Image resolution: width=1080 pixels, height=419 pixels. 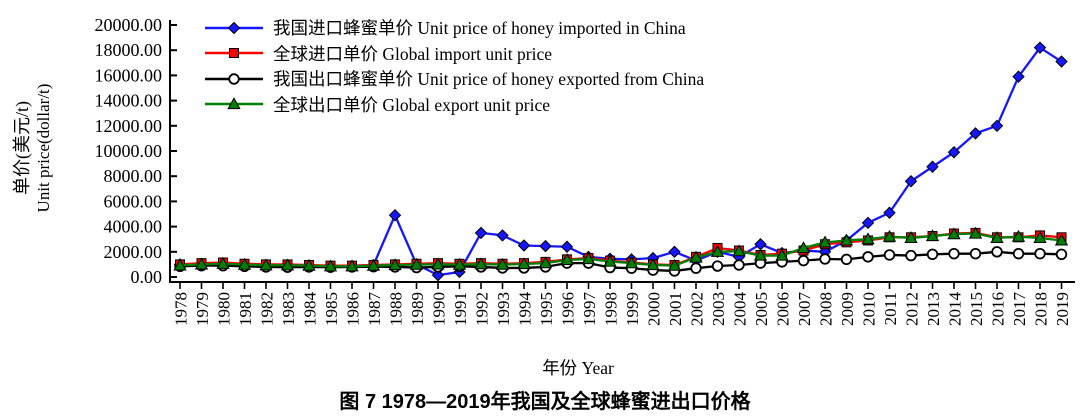 I want to click on svg-text: 1980, so click(x=224, y=309).